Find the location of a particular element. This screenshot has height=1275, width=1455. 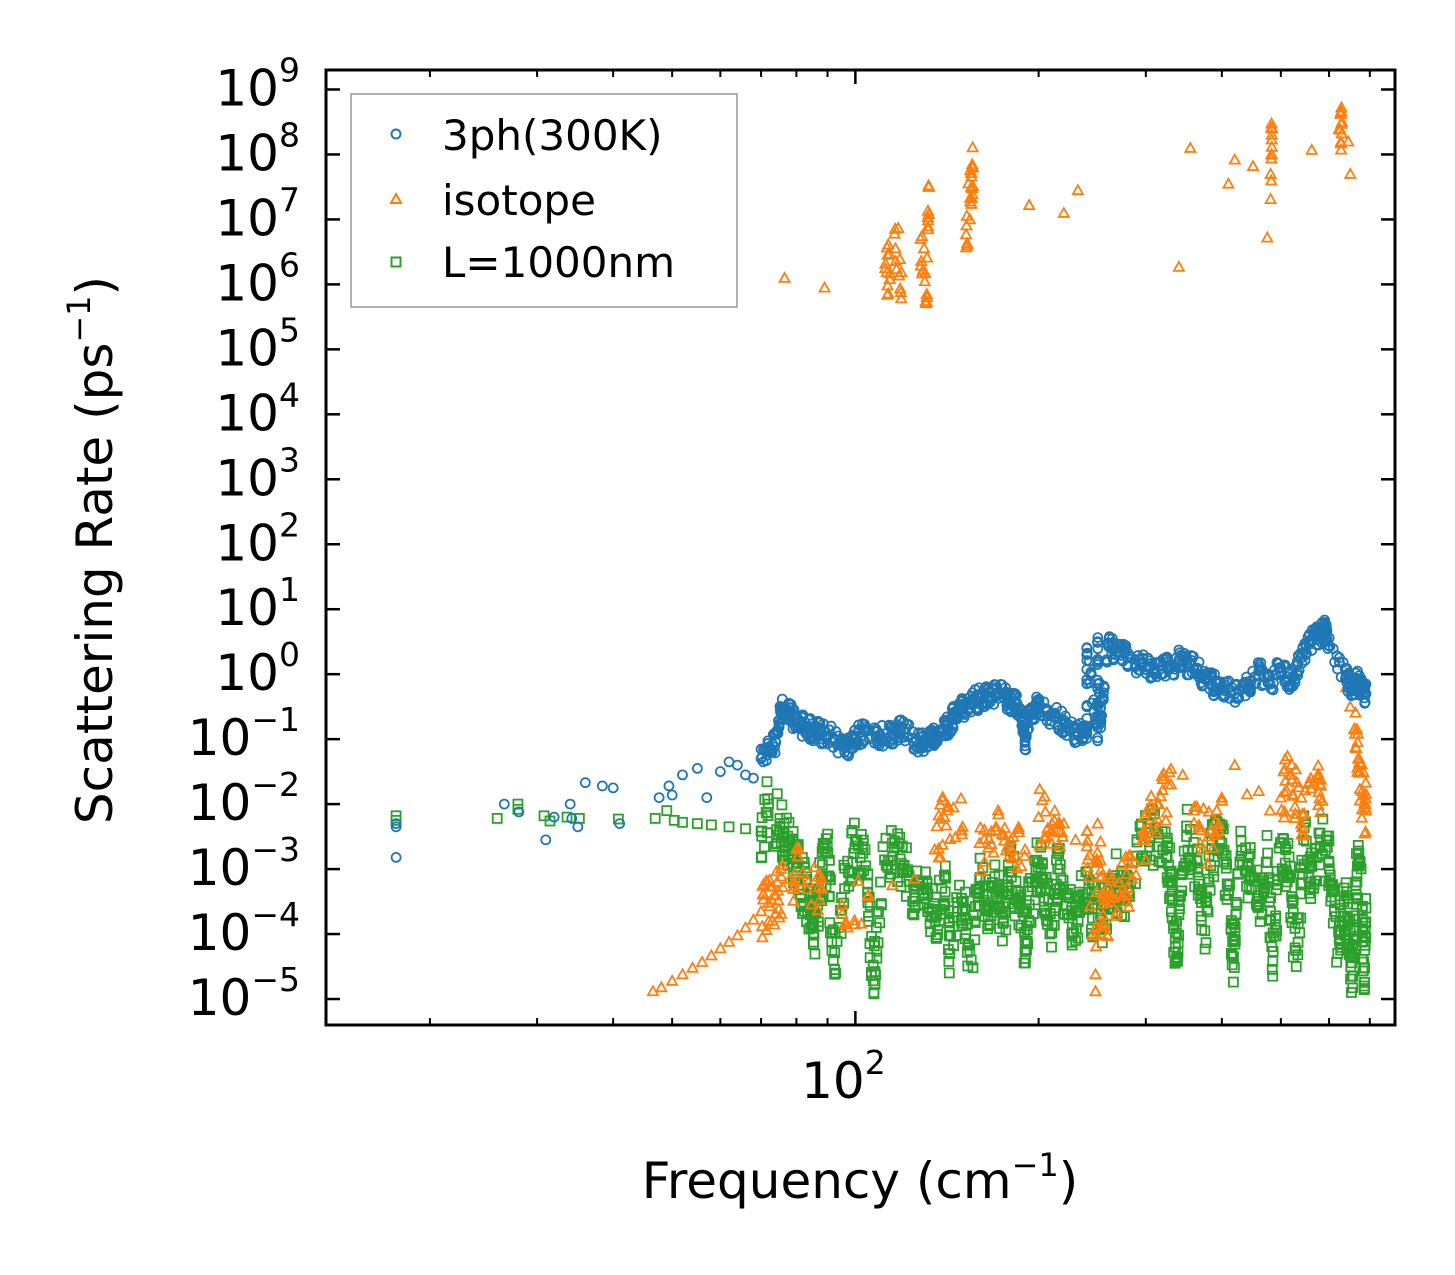

legend-marker-l1000nm is located at coordinates (396, 262).